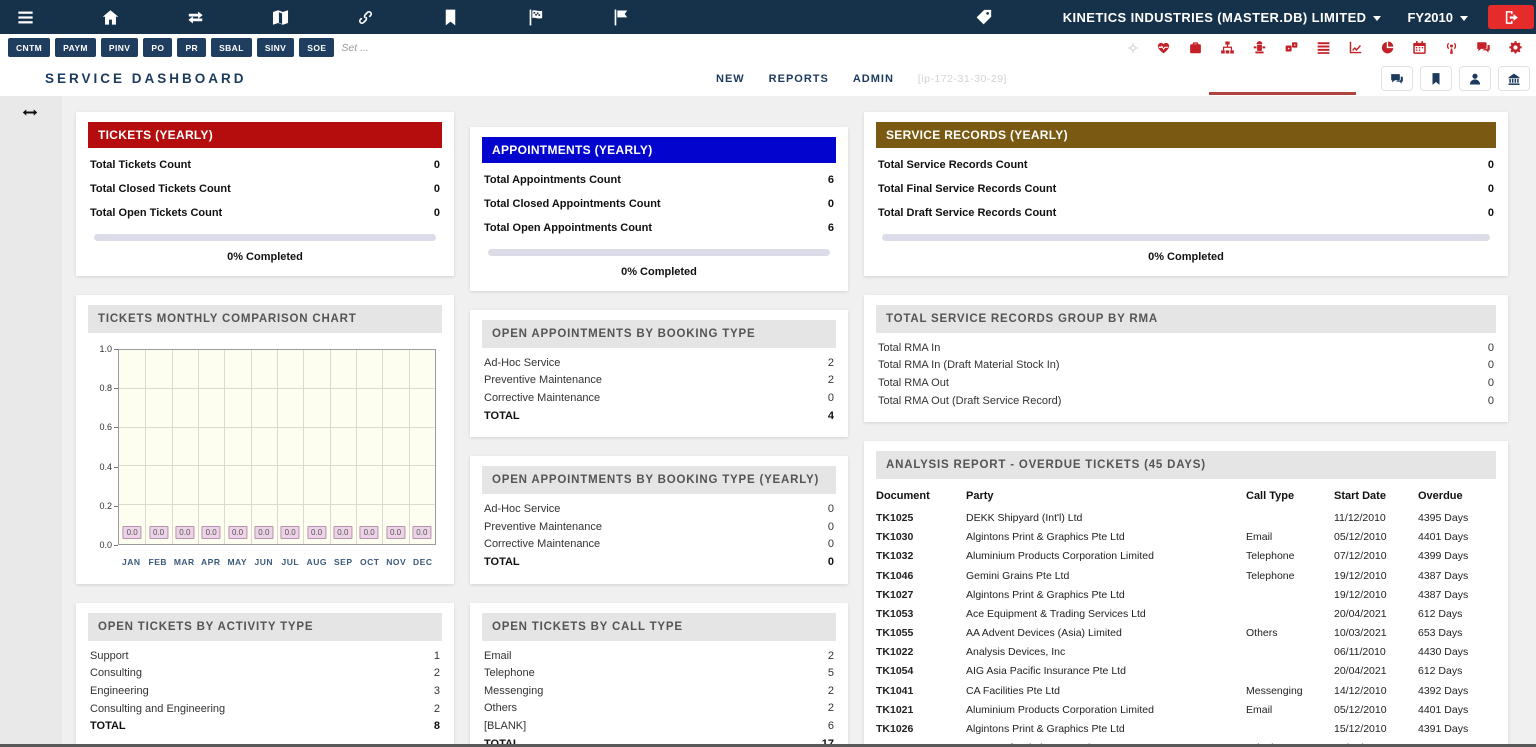 This screenshot has width=1536, height=747. Describe the element at coordinates (1186, 257) in the screenshot. I see `service-records-completed-label: 0% Completed` at that location.